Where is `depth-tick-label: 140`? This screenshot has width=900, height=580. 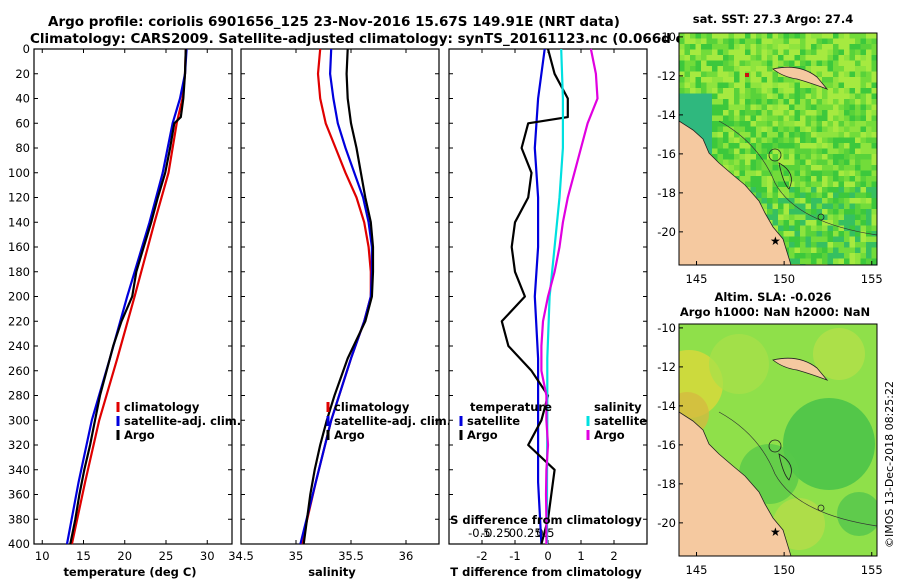 depth-tick-label: 140 is located at coordinates (19, 222).